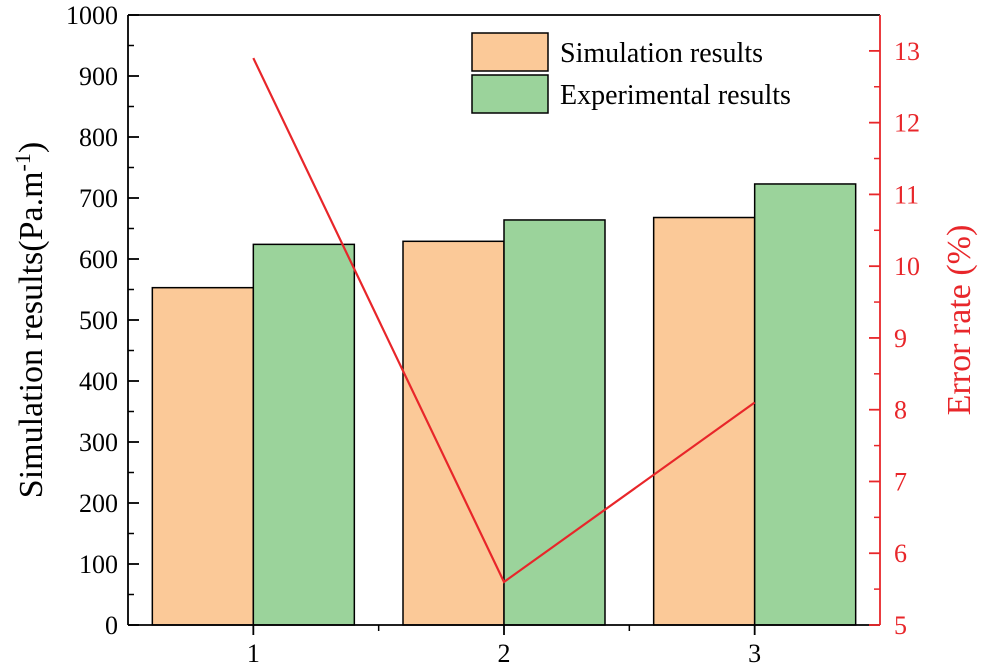  Describe the element at coordinates (253, 652) in the screenshot. I see `x-tick-label-1: 1` at that location.